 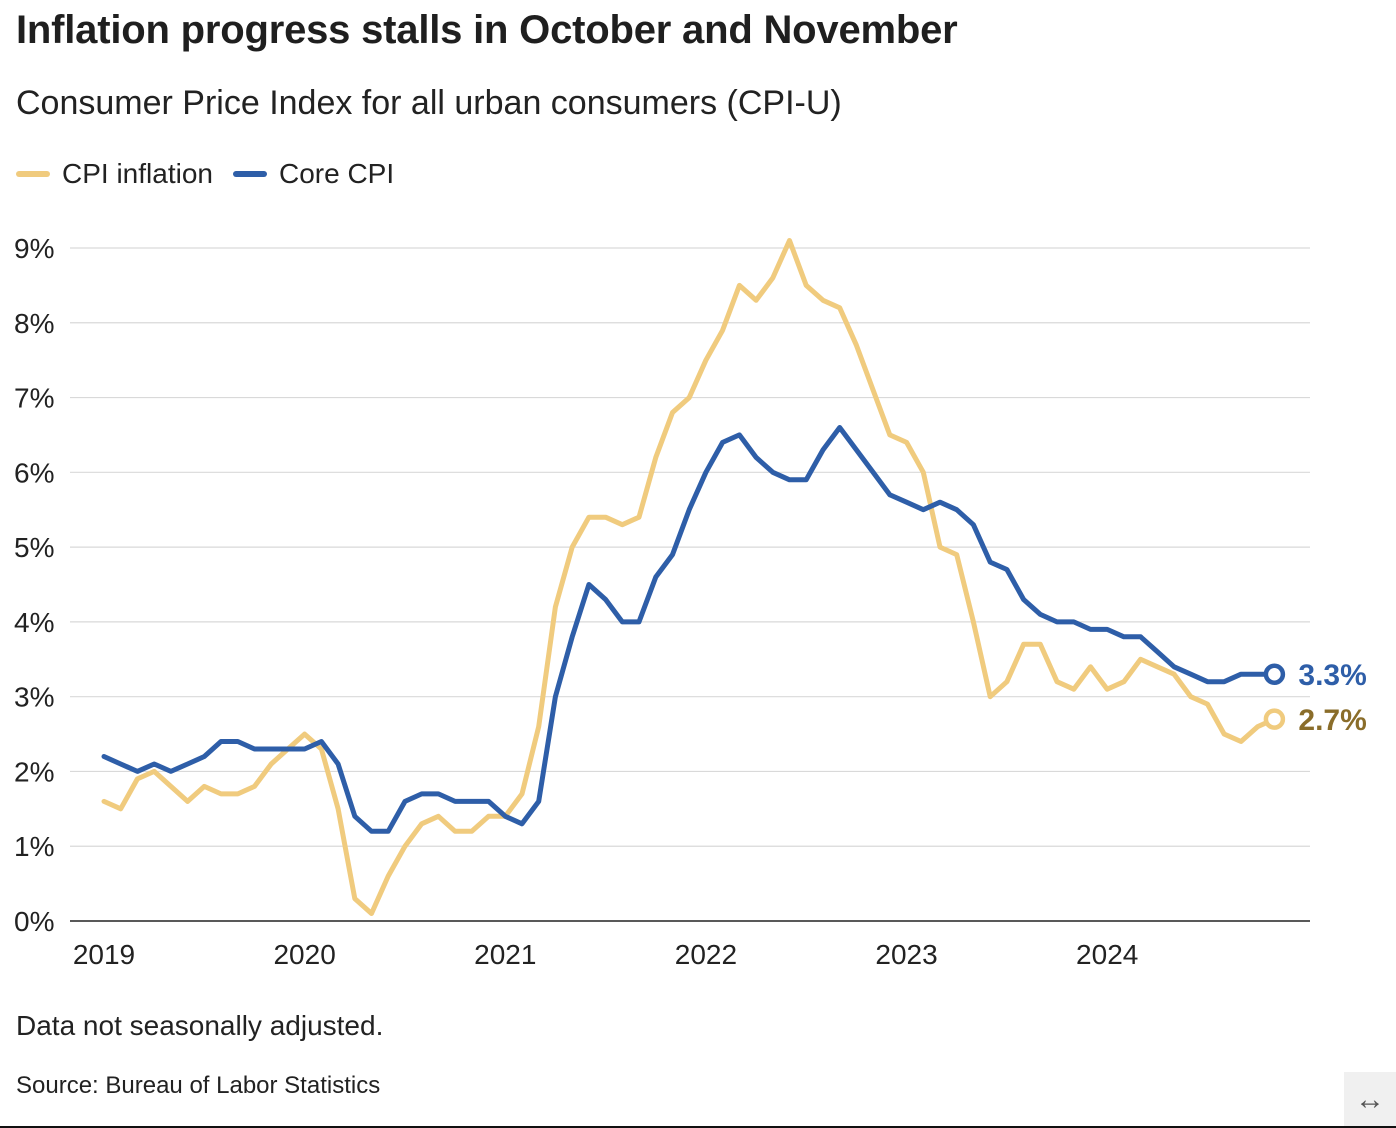 What do you see at coordinates (198, 1085) in the screenshot?
I see `source-note: Source: Bureau of Labor Statistics` at bounding box center [198, 1085].